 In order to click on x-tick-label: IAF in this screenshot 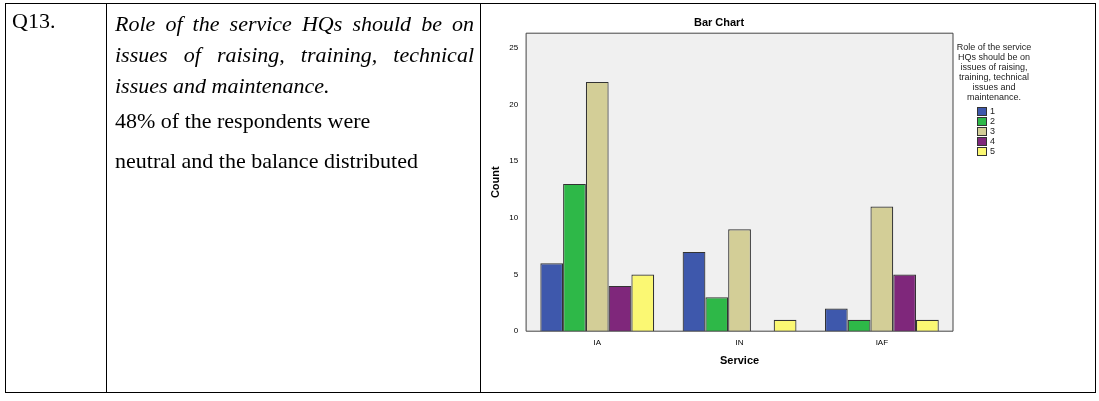, I will do `click(882, 343)`.